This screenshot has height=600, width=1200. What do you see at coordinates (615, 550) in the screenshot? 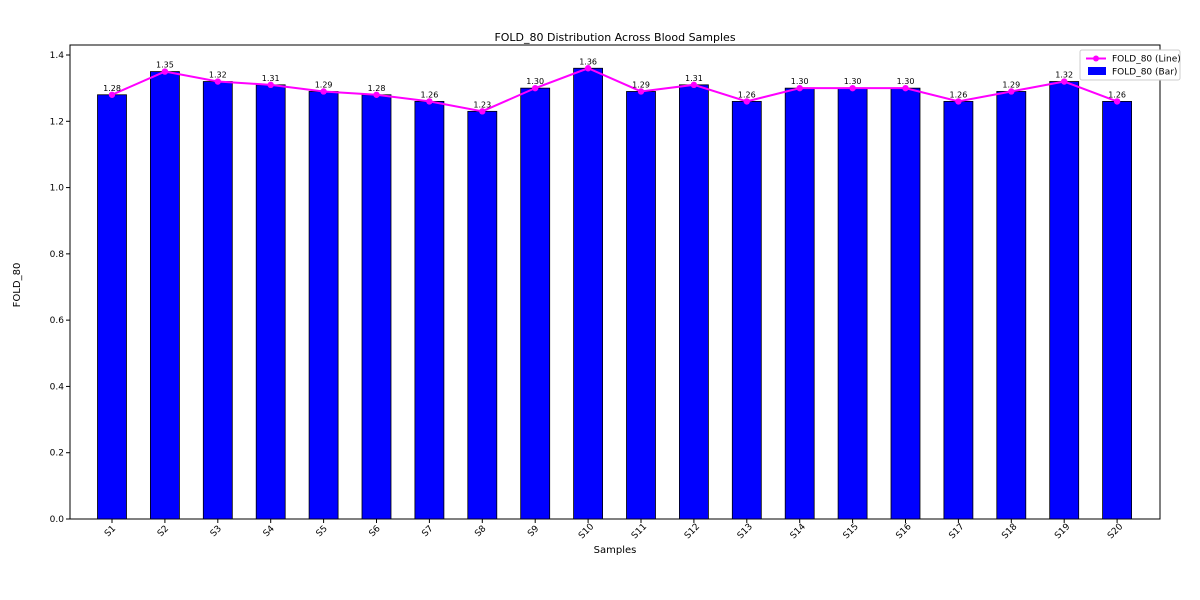
I see `x-axis-label: Samples` at bounding box center [615, 550].